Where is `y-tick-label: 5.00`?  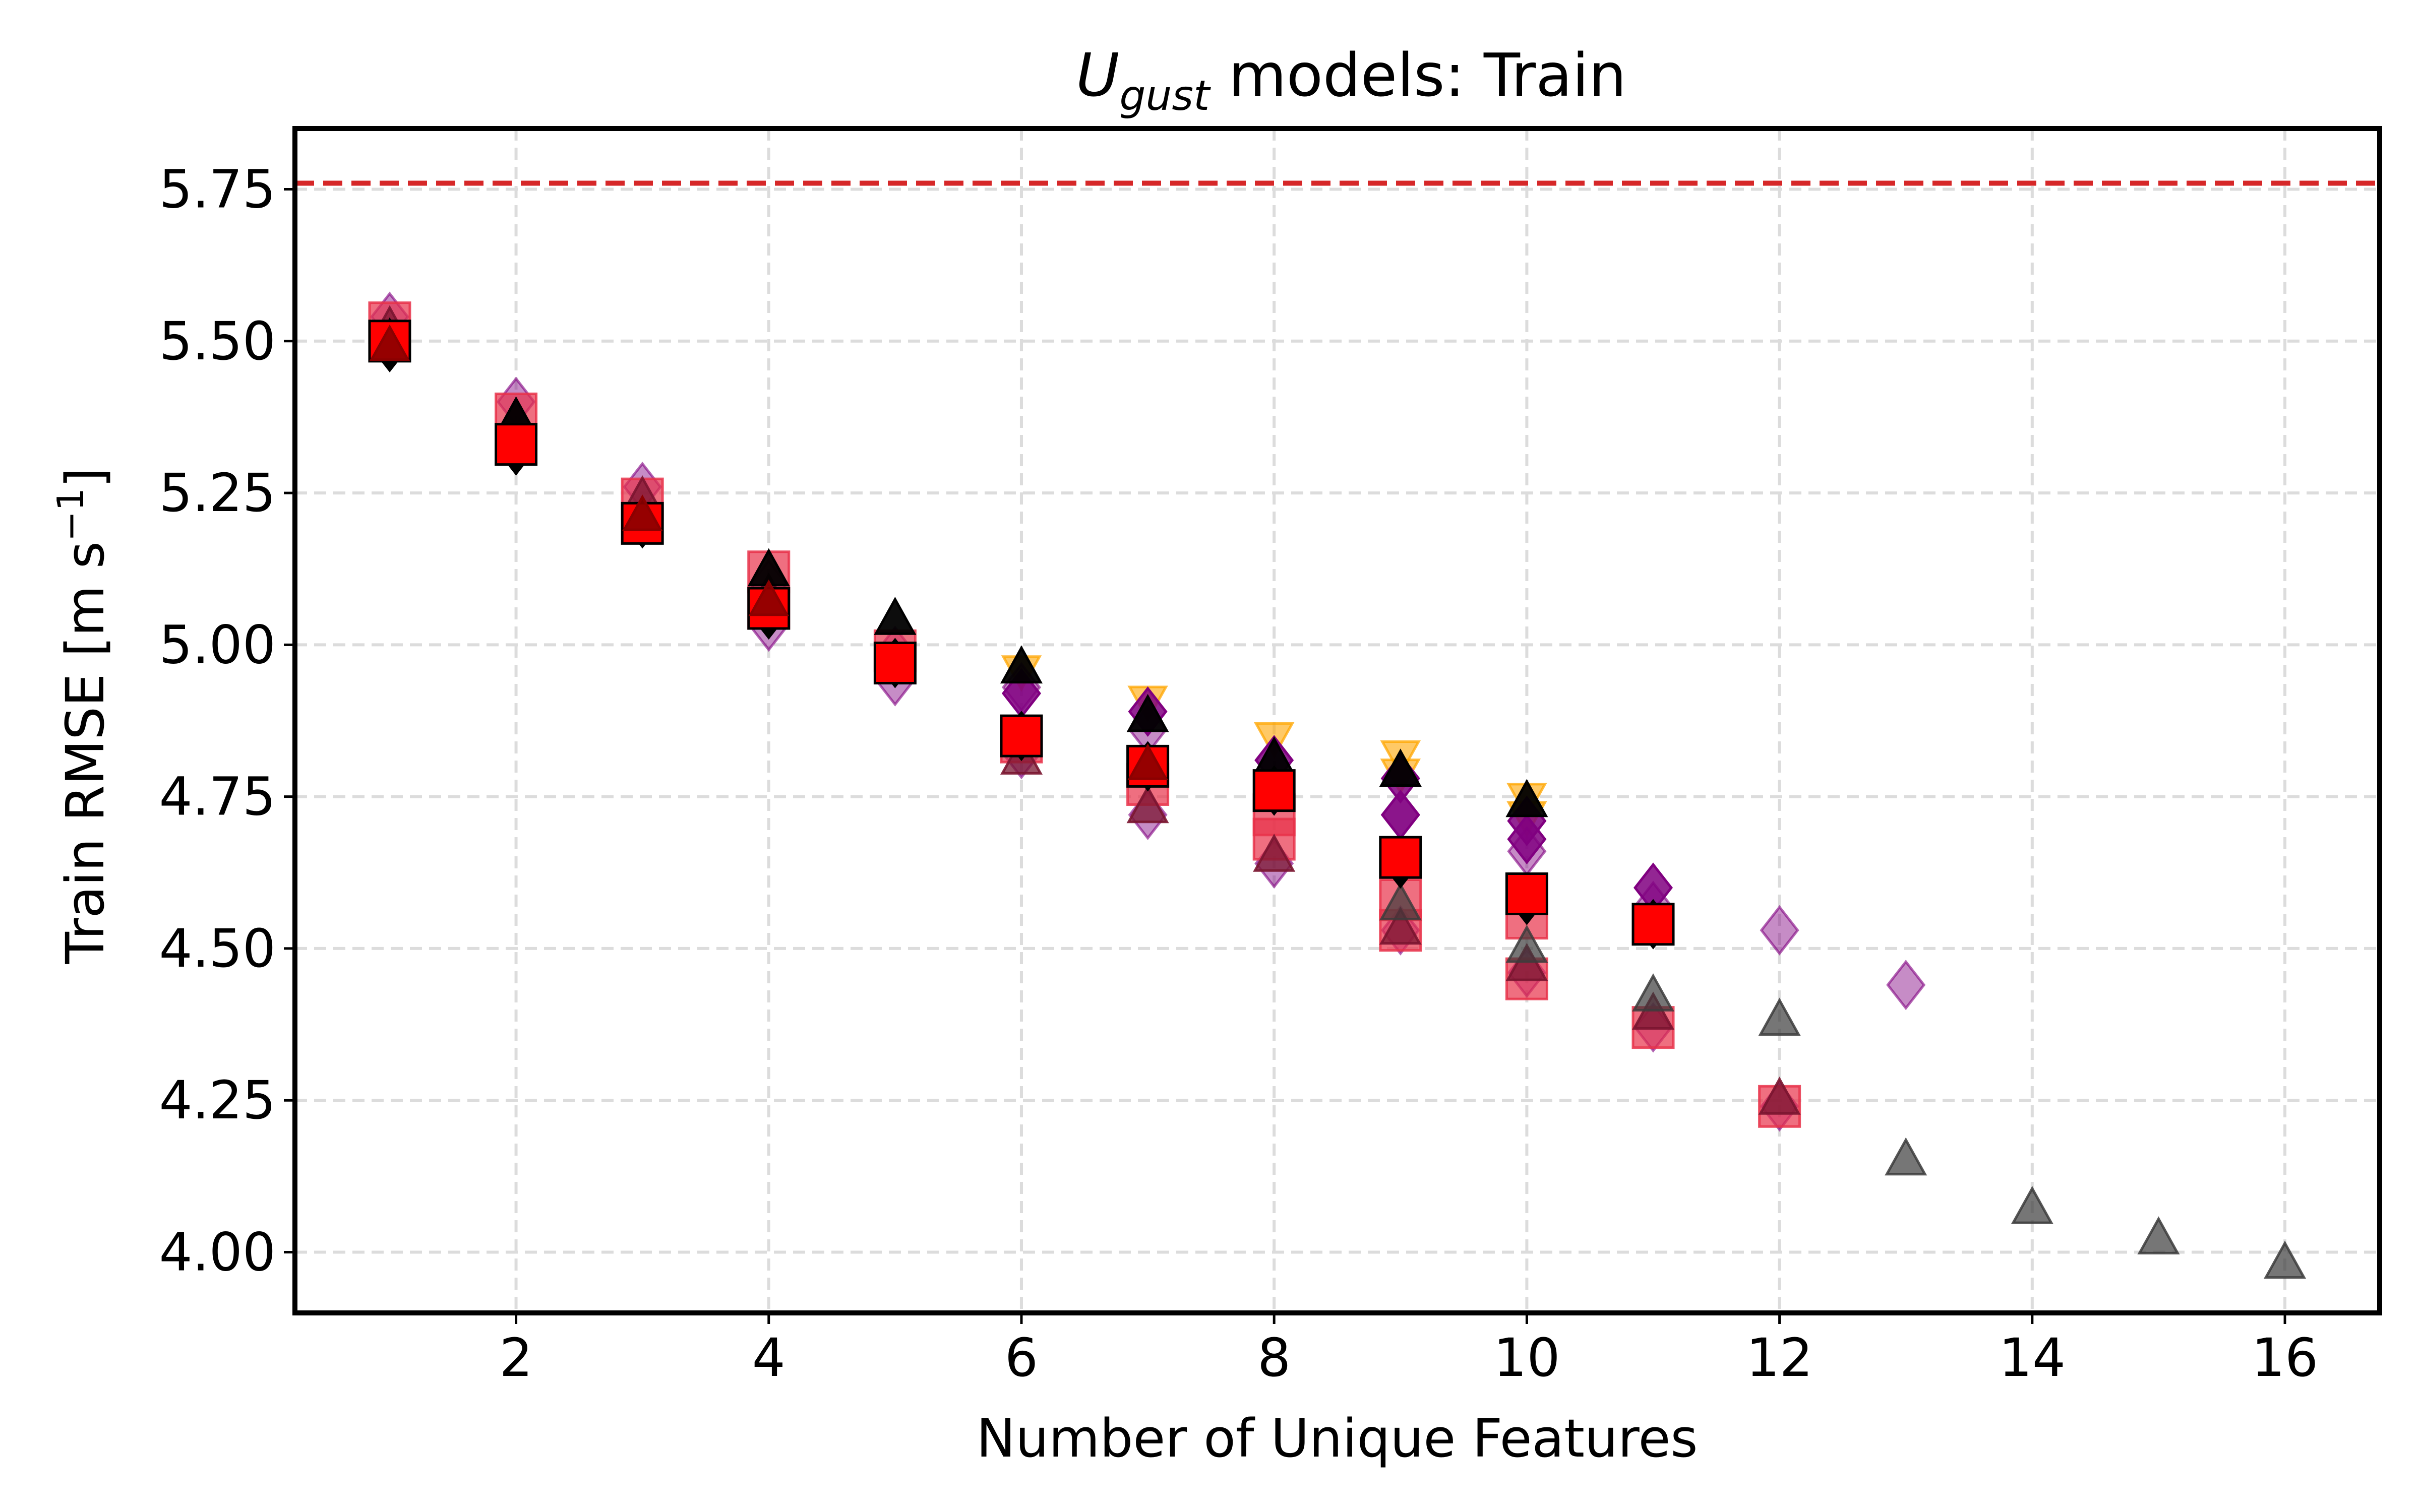 y-tick-label: 5.00 is located at coordinates (217, 644).